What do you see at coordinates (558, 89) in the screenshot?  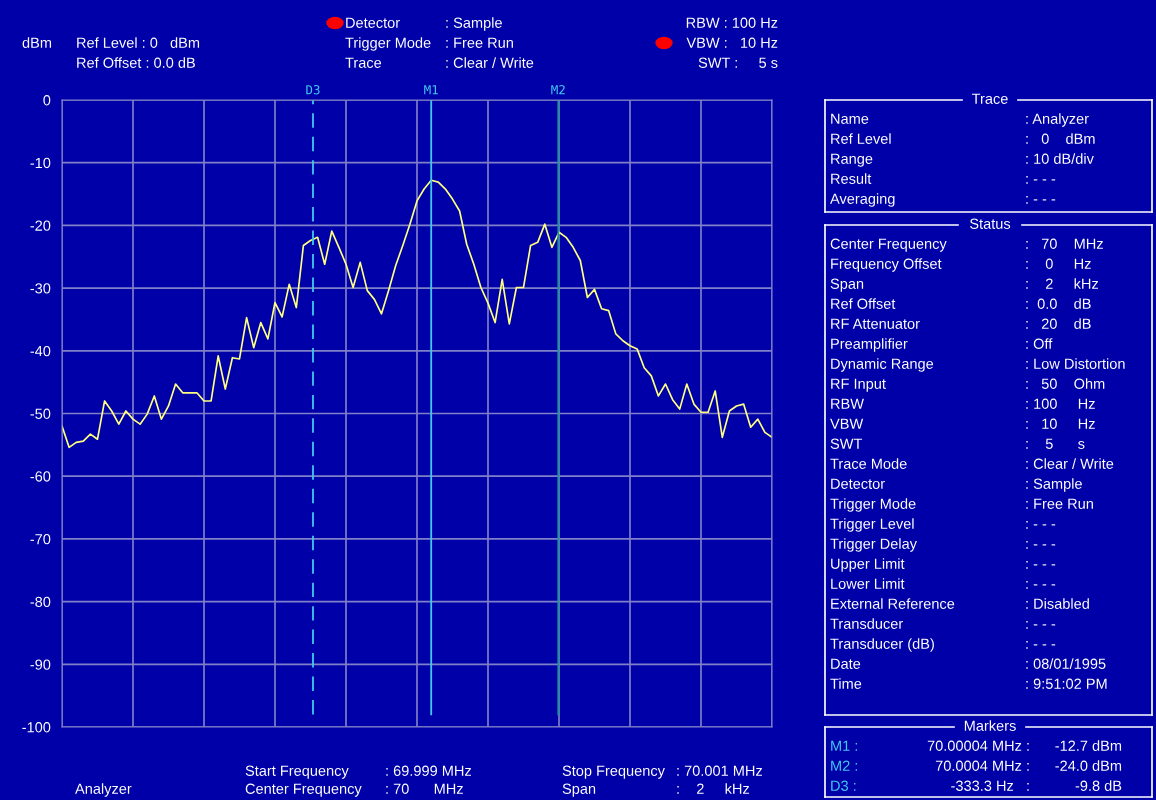 I see `text: M2` at bounding box center [558, 89].